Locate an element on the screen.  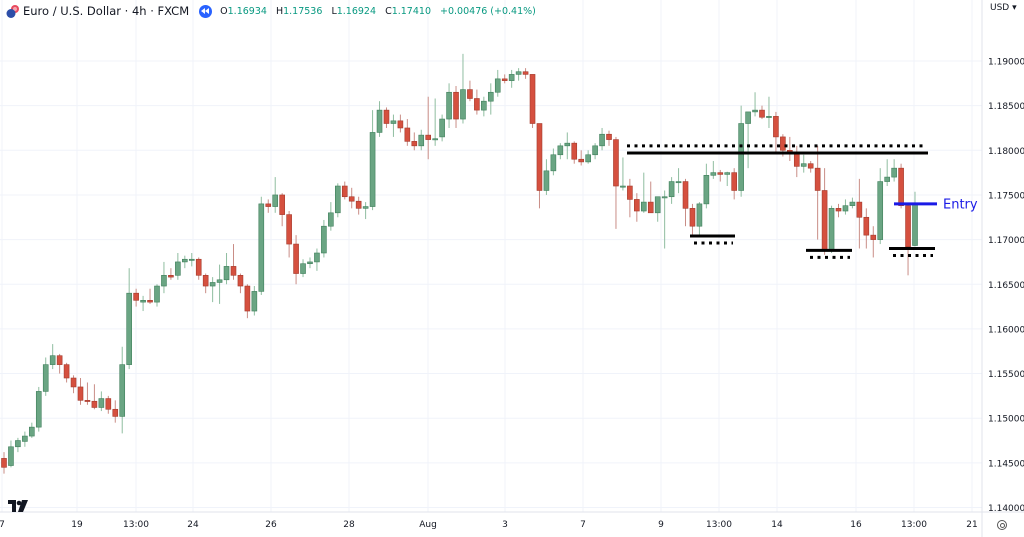
price-tick-label: 1.18500 is located at coordinates (1006, 107).